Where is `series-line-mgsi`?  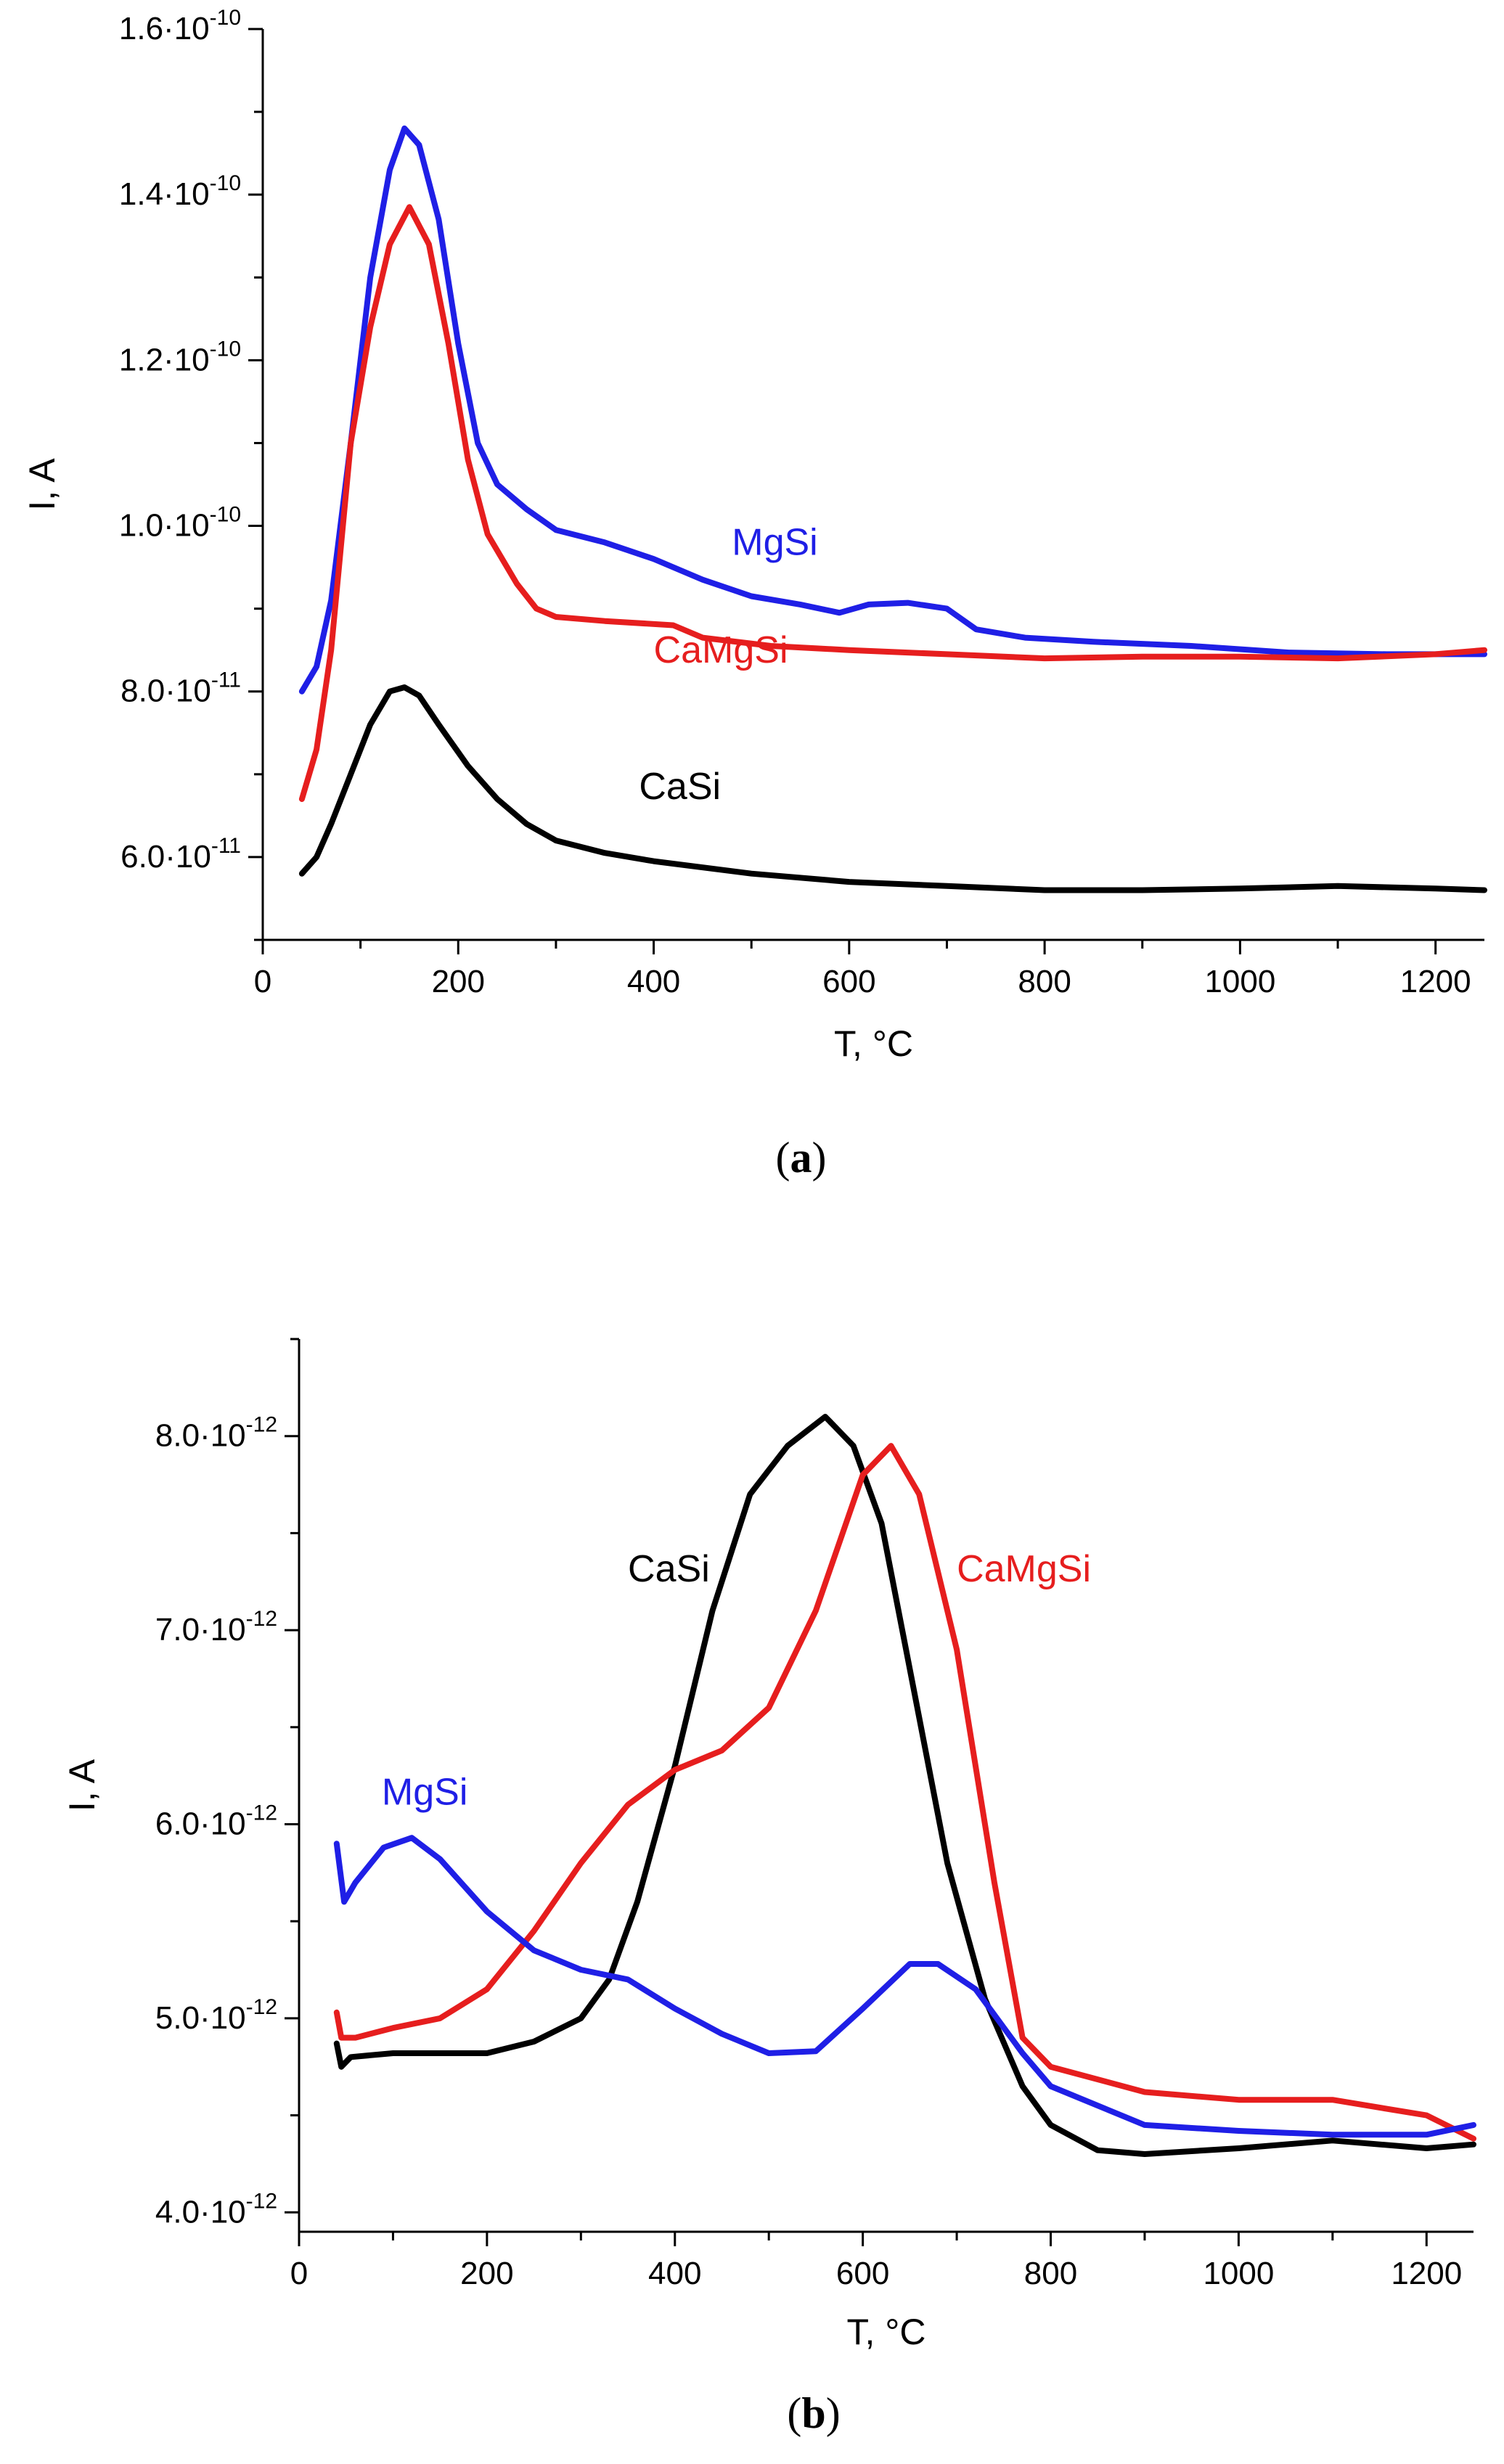
series-line-mgsi is located at coordinates (904, 1986).